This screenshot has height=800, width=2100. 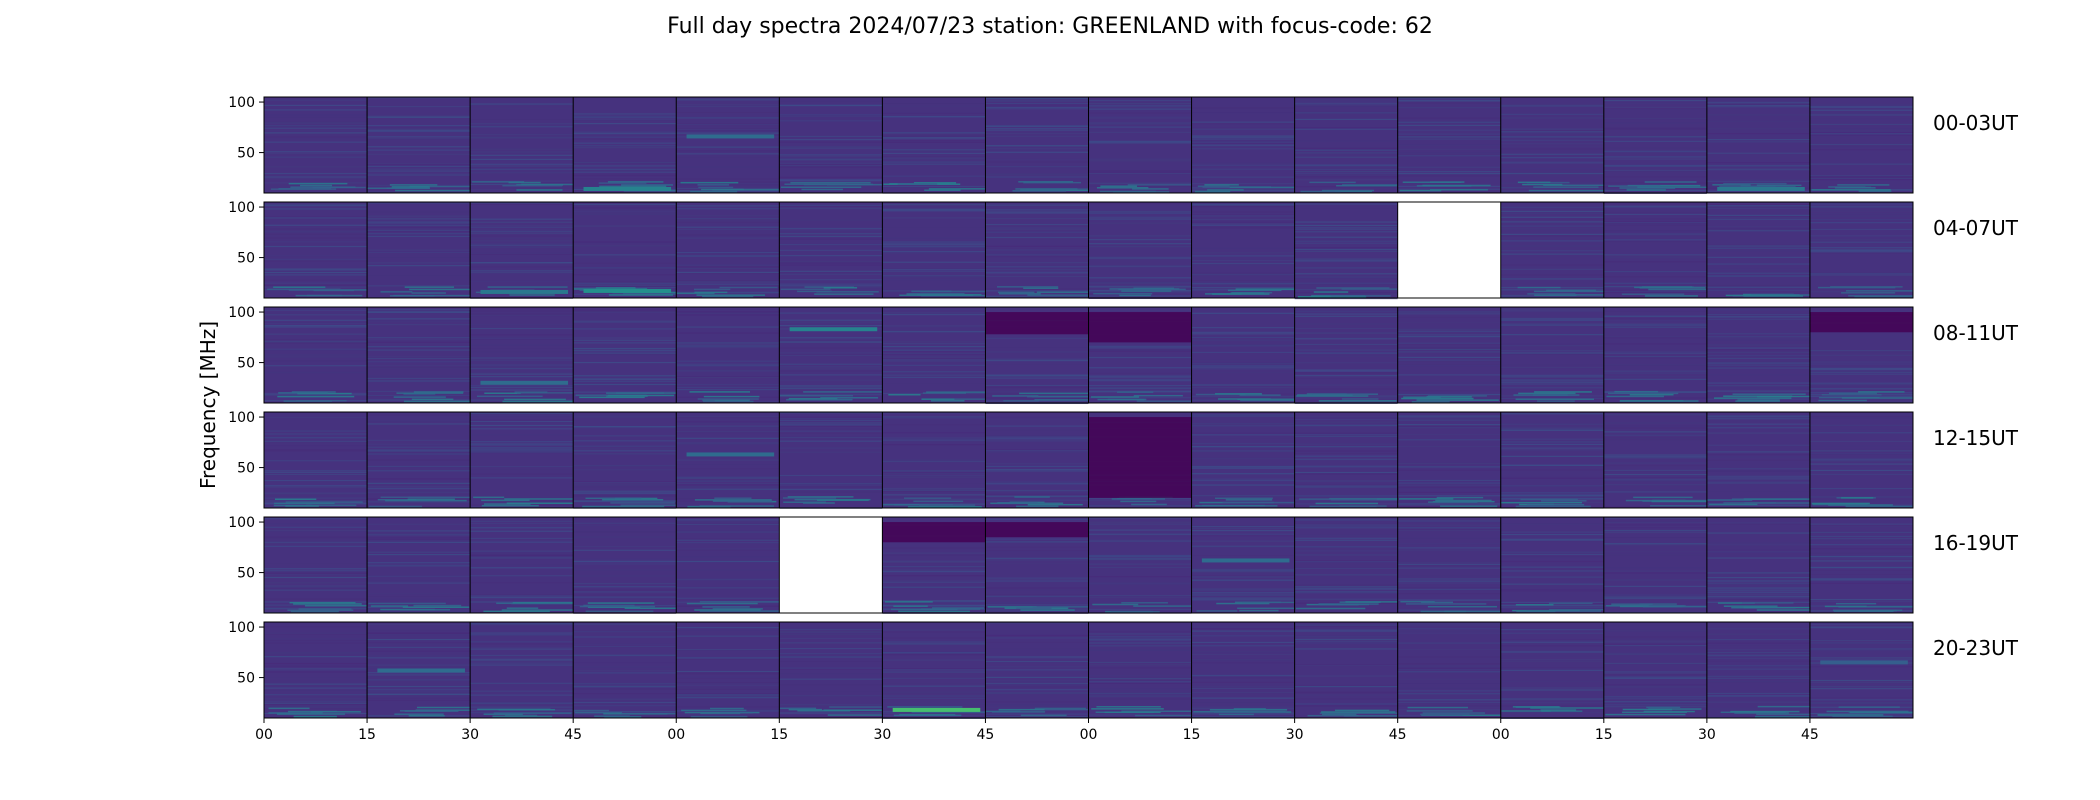 What do you see at coordinates (627, 188) in the screenshot?
I see `bright-emission-band` at bounding box center [627, 188].